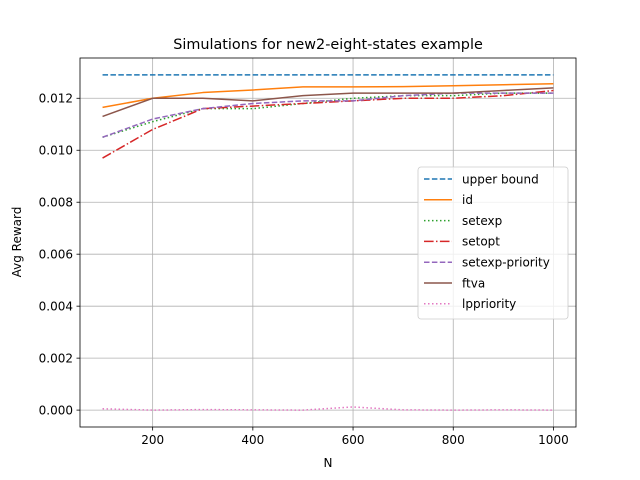  Describe the element at coordinates (553, 440) in the screenshot. I see `x-tick-label: 1000` at that location.